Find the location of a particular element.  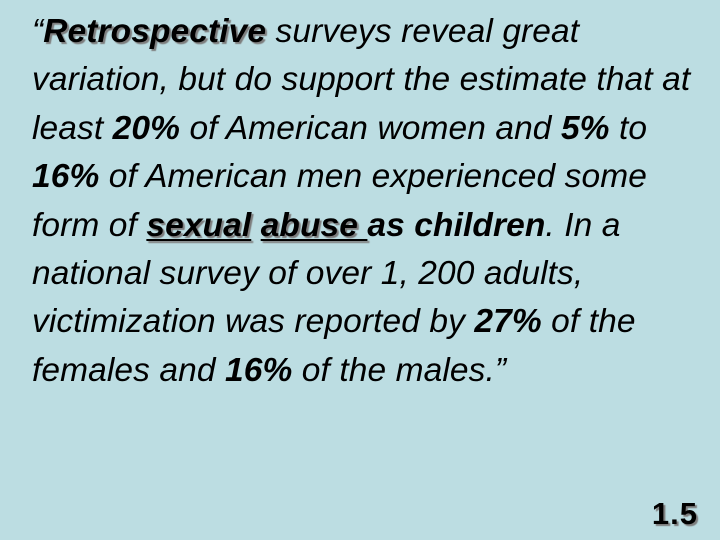

stat-females-27: 27% is located at coordinates (508, 322).